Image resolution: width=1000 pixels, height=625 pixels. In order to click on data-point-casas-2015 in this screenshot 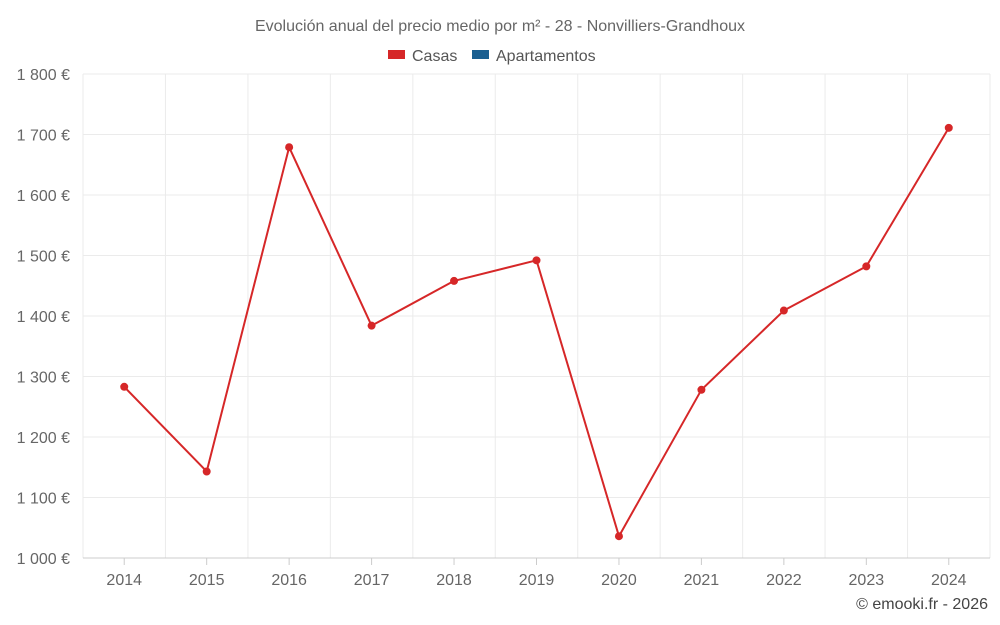, I will do `click(206, 471)`.